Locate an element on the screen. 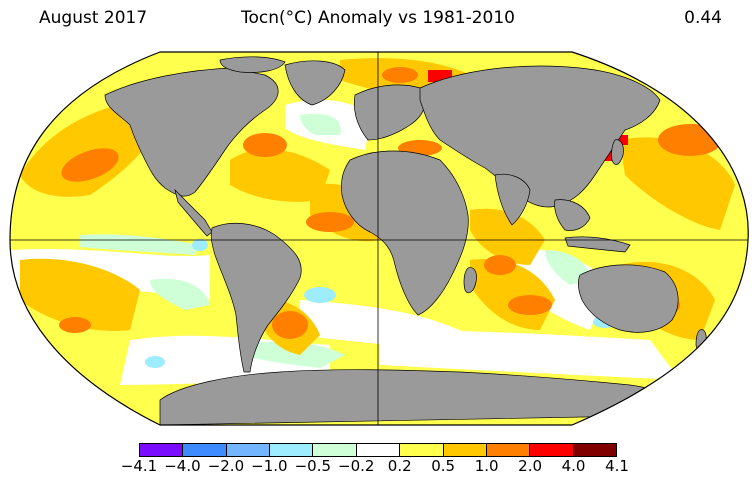 The width and height of the screenshot is (756, 488). anomaly-region-orange-west-pacific is located at coordinates (690, 140).